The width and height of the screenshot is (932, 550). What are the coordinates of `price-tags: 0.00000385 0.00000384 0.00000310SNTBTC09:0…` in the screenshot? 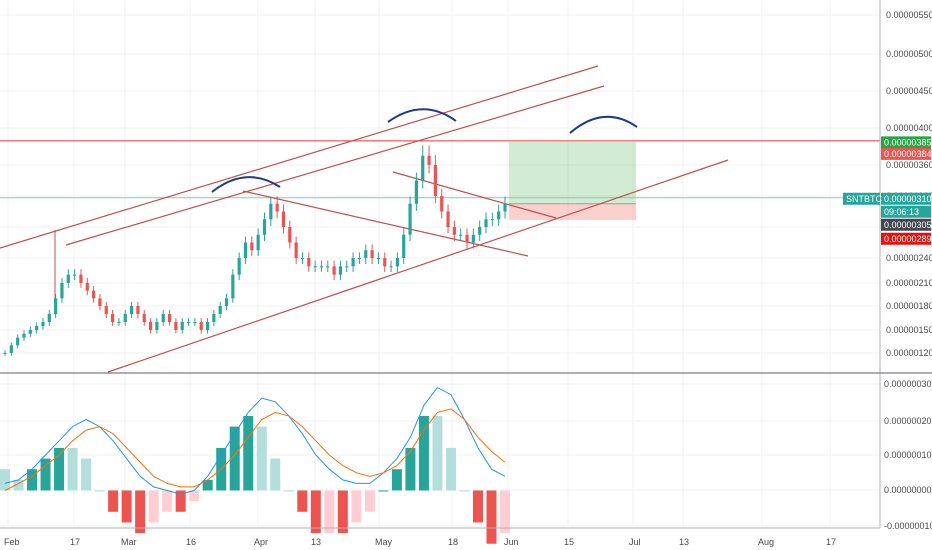 It's located at (887, 190).